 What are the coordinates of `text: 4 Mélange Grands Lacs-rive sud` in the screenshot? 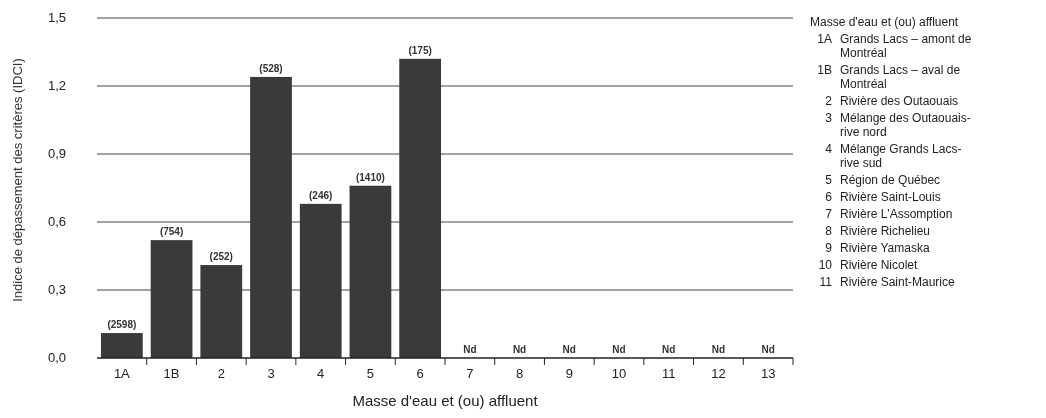 It's located at (893, 156).